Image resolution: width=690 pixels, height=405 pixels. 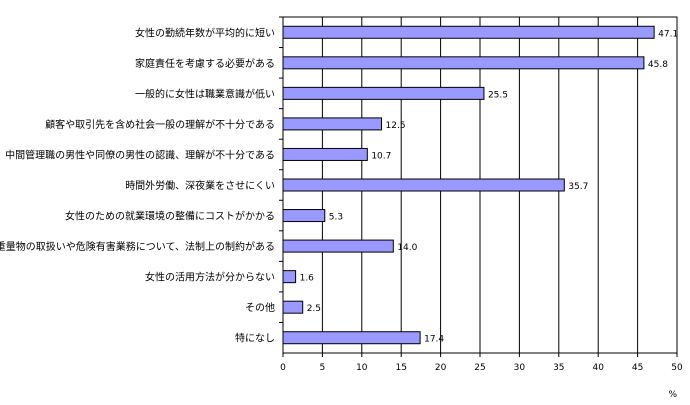 I want to click on category-label: 重量物の取扱いや危険有害業務について、法制上の制約がある, so click(x=137, y=246).